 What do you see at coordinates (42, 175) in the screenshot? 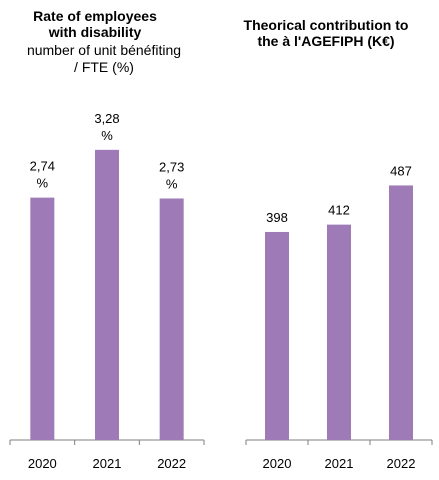
I see `chart1-data-label-2020: 2,74%` at bounding box center [42, 175].